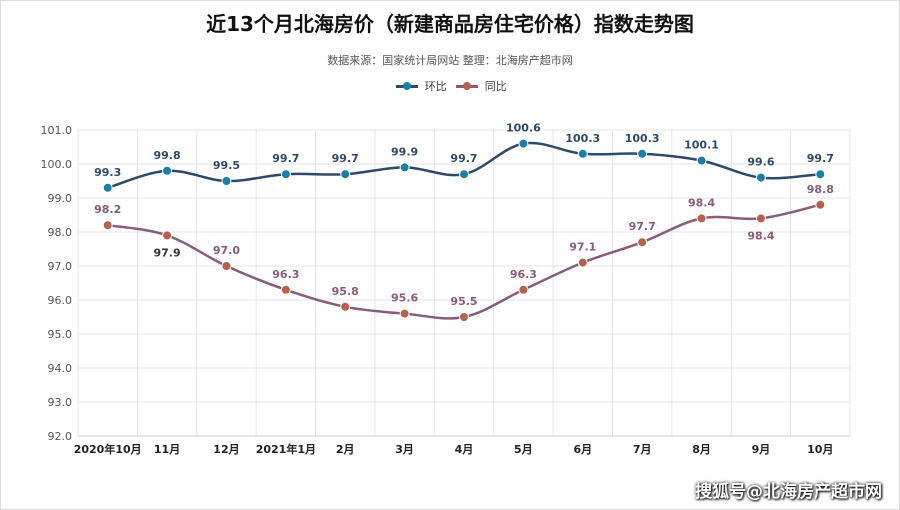 The height and width of the screenshot is (510, 900). What do you see at coordinates (60, 368) in the screenshot?
I see `y-tick-label: 94.0` at bounding box center [60, 368].